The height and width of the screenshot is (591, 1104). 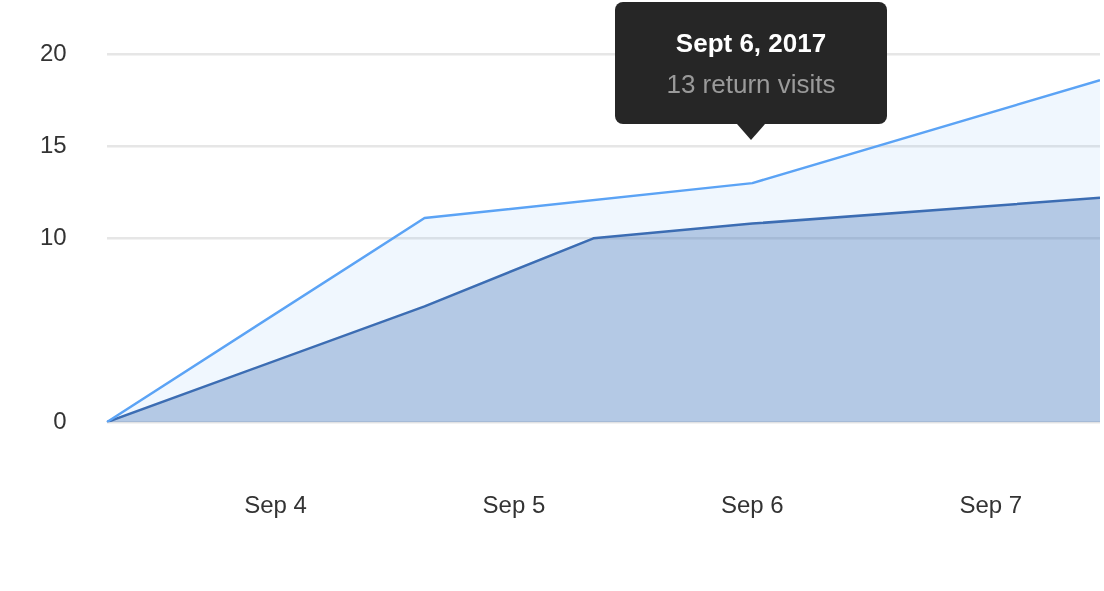 I want to click on y-tick-label: 10, so click(x=53, y=236).